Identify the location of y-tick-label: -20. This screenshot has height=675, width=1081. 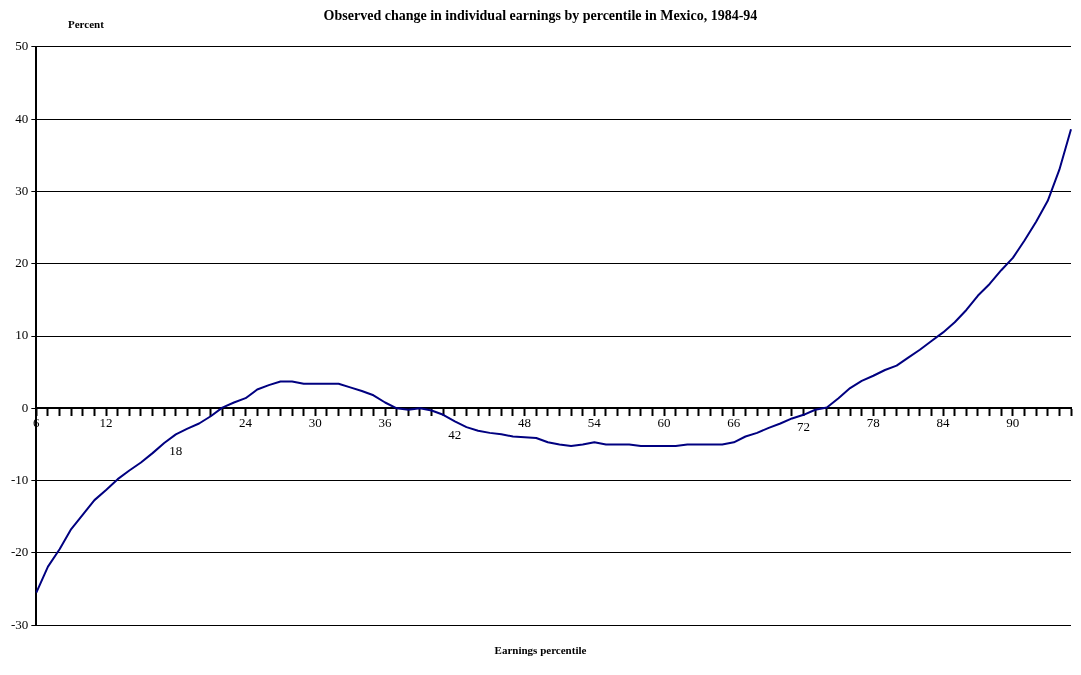
(19, 552).